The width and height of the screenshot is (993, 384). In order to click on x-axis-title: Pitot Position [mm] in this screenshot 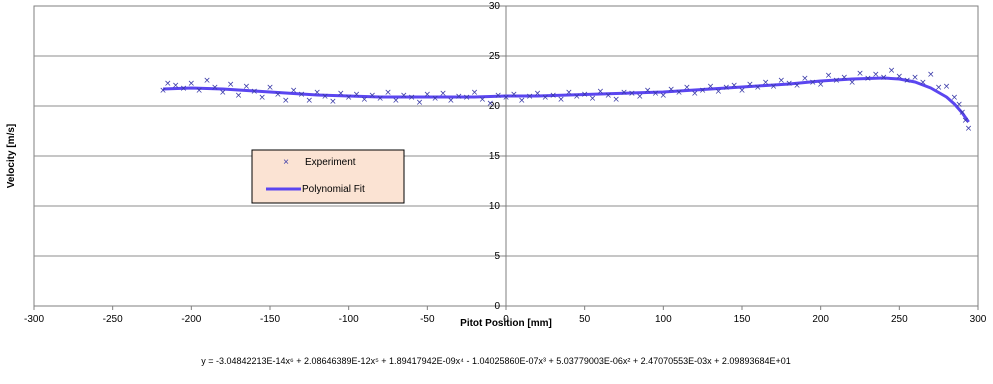, I will do `click(506, 323)`.